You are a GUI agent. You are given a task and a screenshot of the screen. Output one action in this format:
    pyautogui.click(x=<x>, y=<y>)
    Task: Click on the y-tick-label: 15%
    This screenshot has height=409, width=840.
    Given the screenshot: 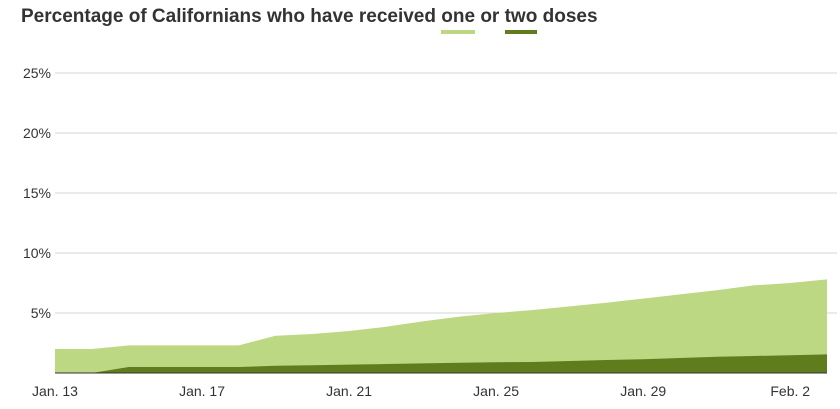 What is the action you would take?
    pyautogui.click(x=37, y=193)
    